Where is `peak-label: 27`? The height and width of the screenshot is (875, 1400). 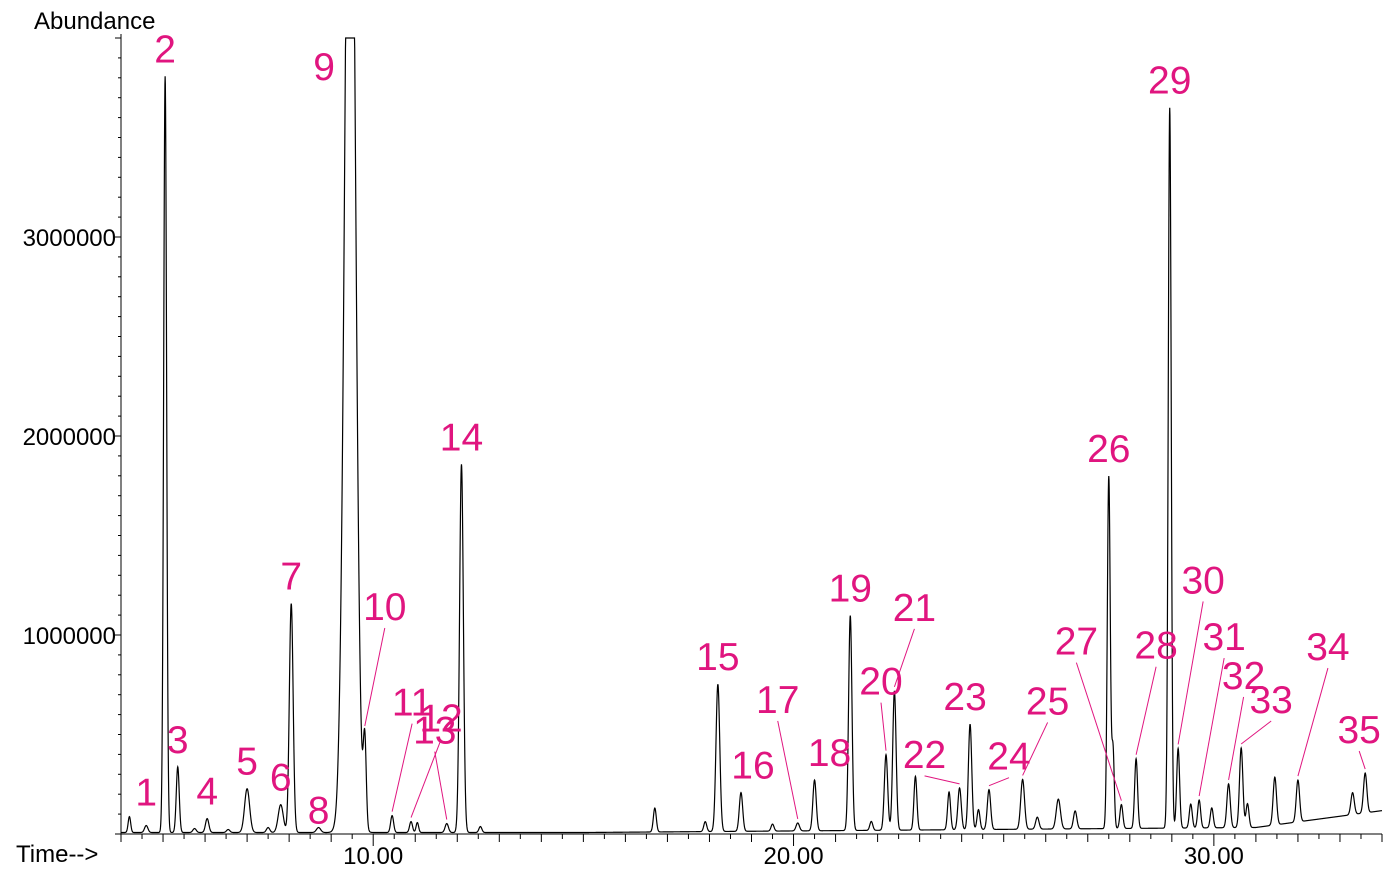
peak-label: 27 is located at coordinates (1076, 642).